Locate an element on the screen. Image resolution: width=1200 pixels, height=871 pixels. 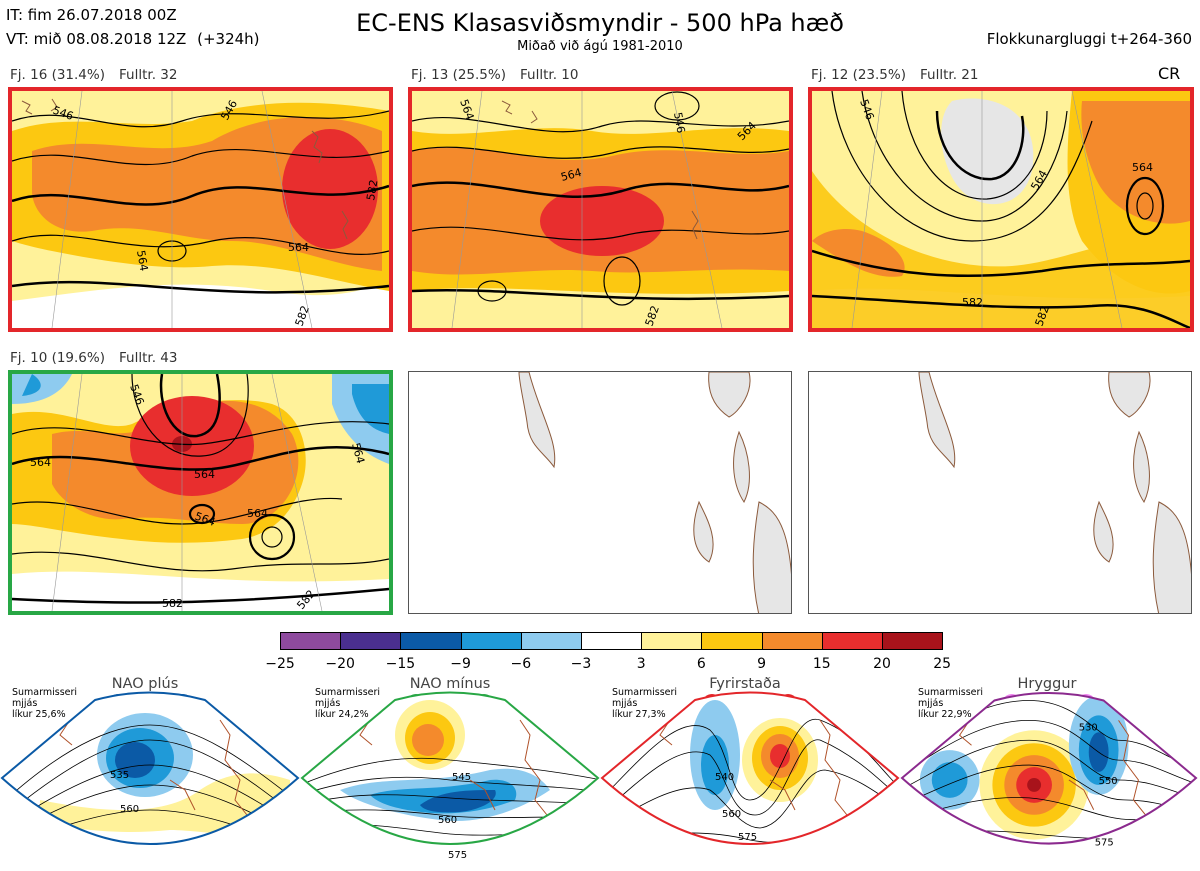
regime-3-map: 540 560 575 is located at coordinates (750, 768).